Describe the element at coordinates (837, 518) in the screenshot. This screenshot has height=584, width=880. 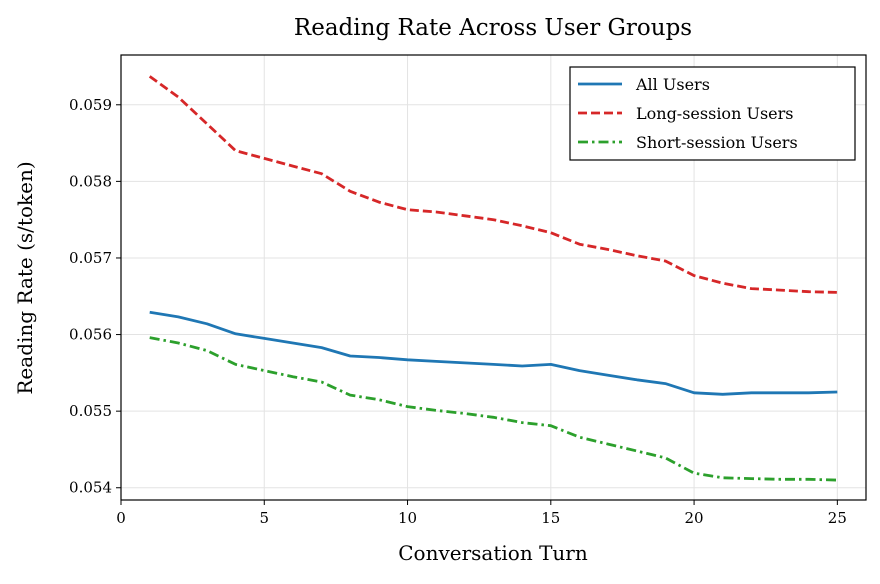
I see `x-tick-label: 25` at that location.